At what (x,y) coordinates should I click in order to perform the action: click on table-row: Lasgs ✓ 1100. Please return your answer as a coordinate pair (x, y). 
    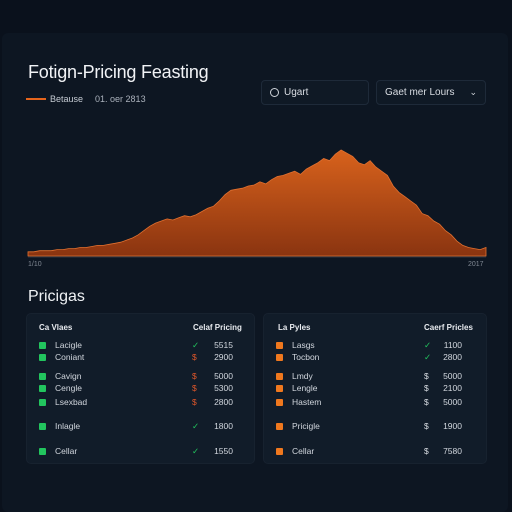
    Looking at the image, I should click on (375, 346).